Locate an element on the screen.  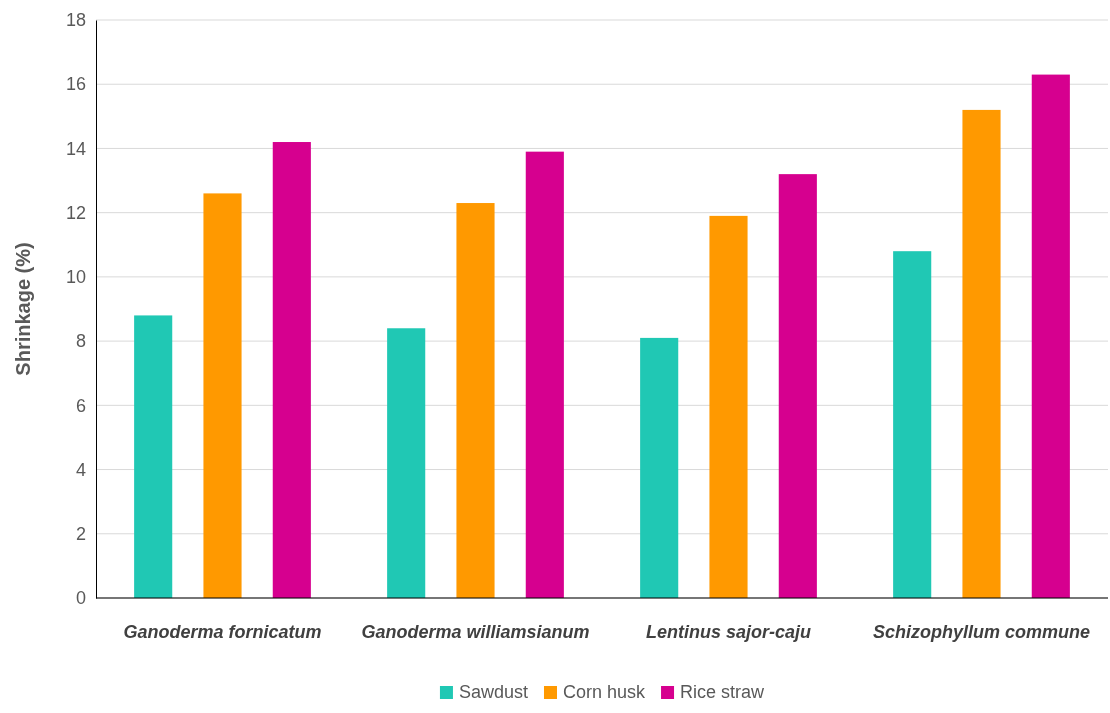
y-tick-label: 18 is located at coordinates (75, 20).